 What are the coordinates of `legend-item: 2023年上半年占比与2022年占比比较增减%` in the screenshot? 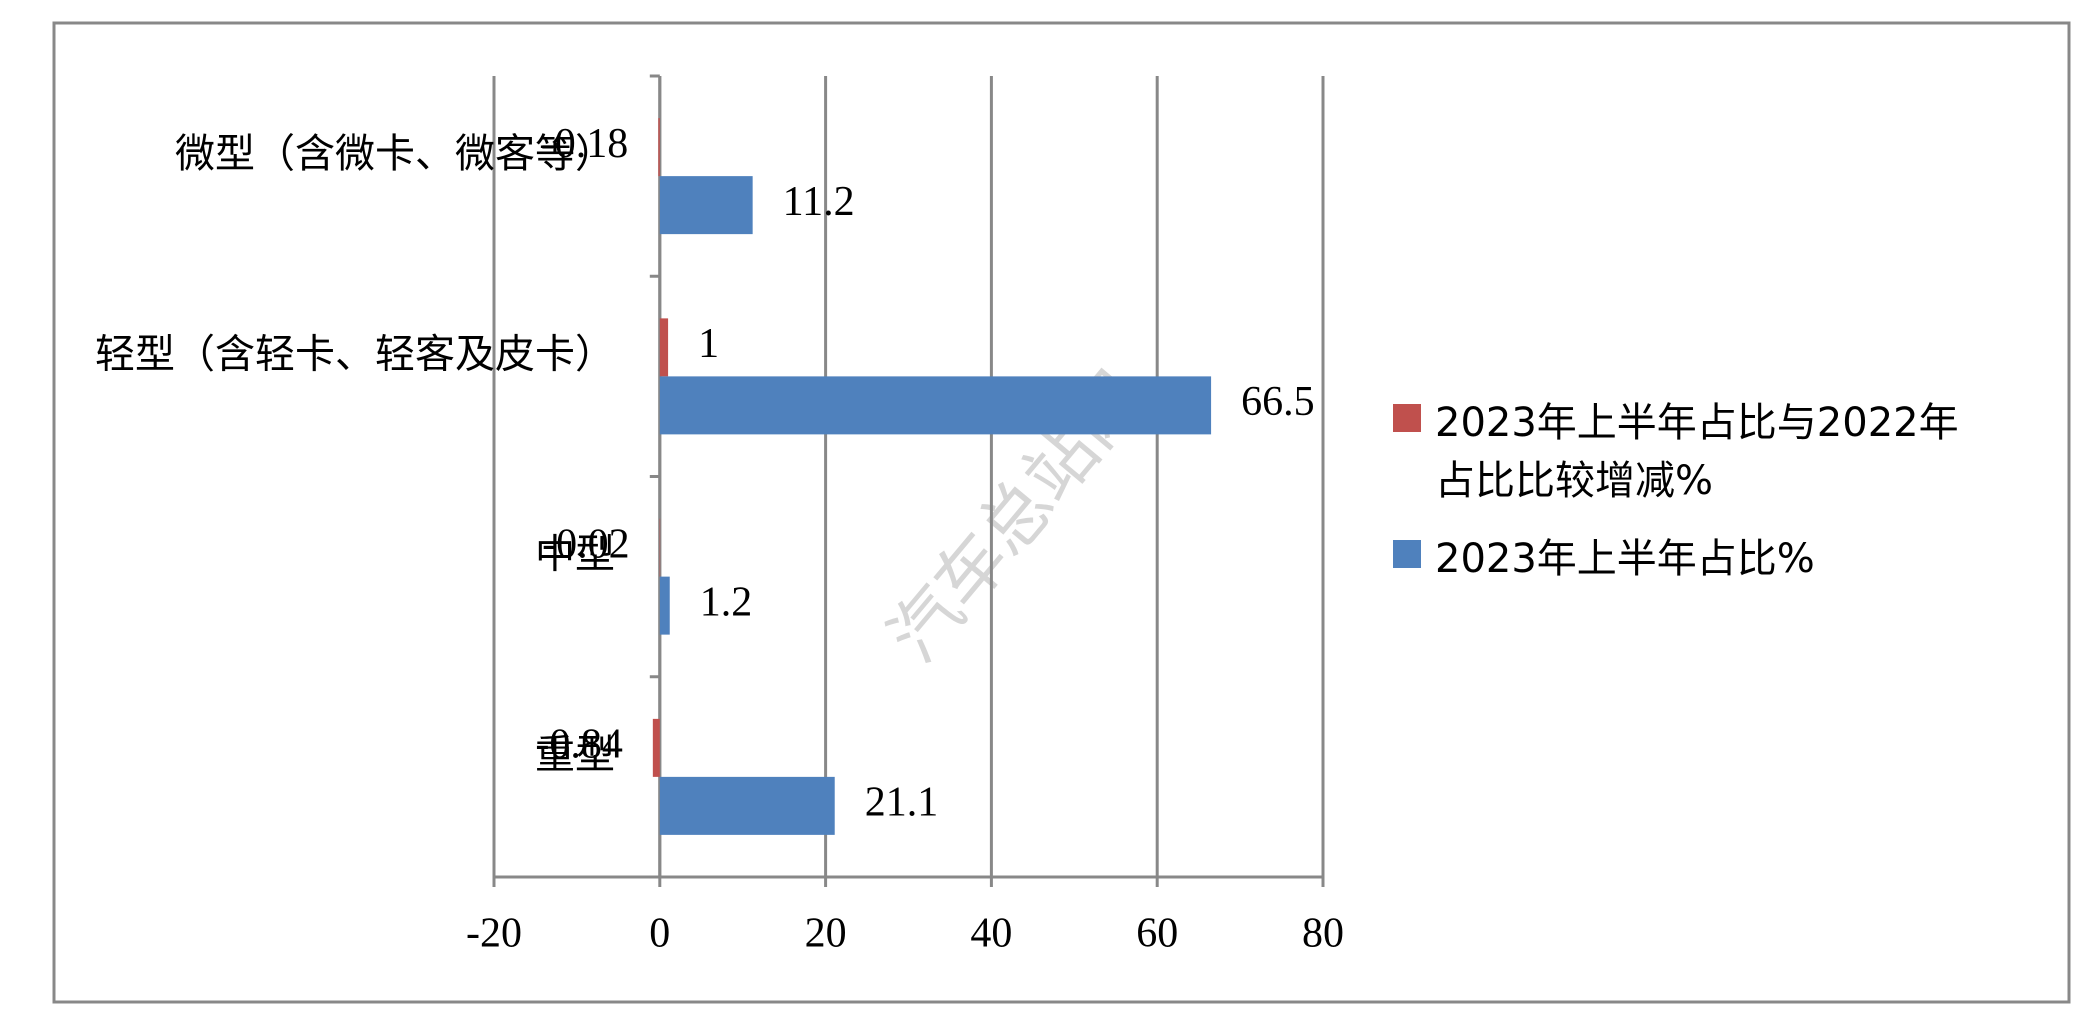 It's located at (1693, 448).